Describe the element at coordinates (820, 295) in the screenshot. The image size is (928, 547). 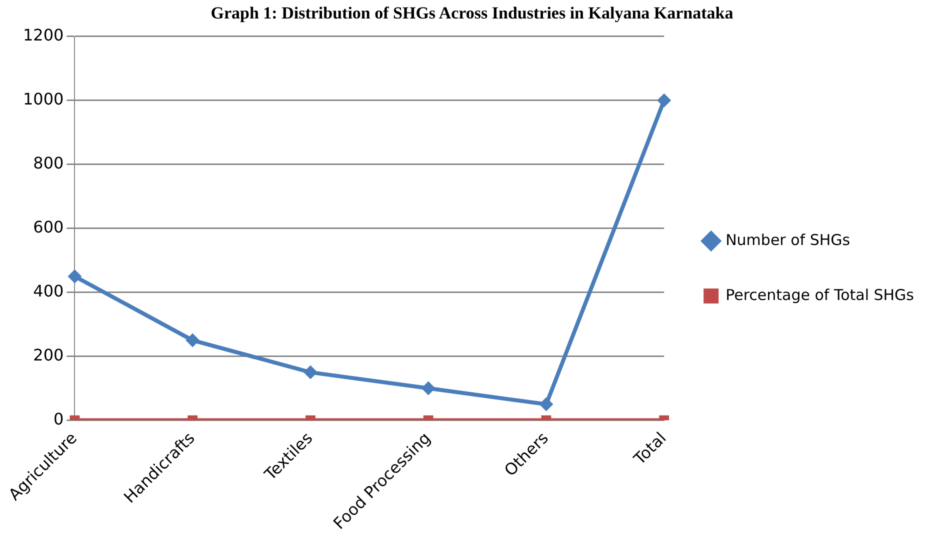
I see `legend-label: Percentage of Total SHGs` at that location.